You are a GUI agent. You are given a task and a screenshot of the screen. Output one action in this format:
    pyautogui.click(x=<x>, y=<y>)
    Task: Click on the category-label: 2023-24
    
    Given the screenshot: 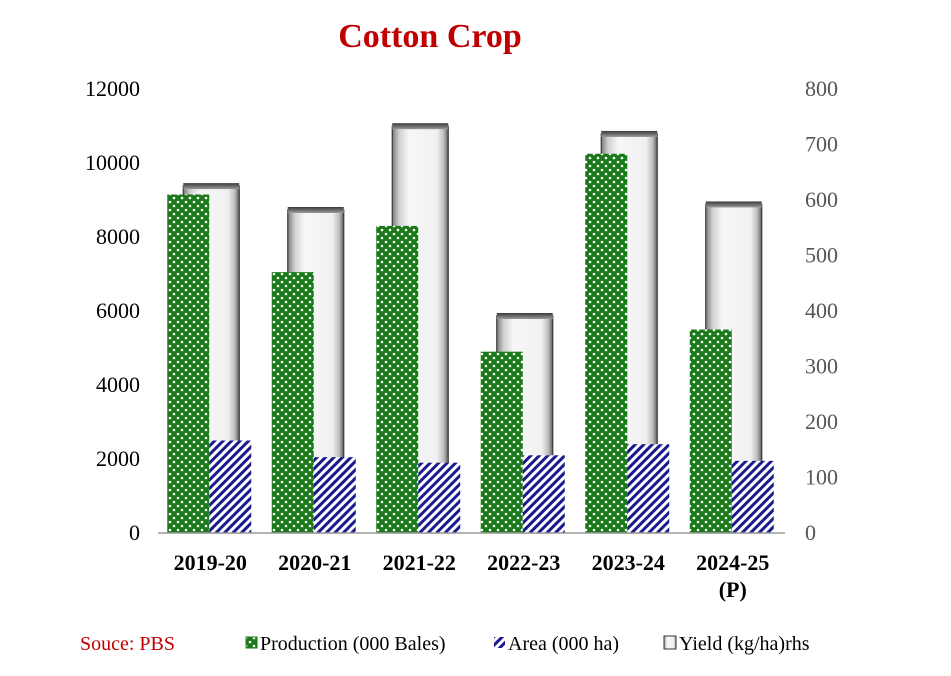 What is the action you would take?
    pyautogui.click(x=628, y=562)
    